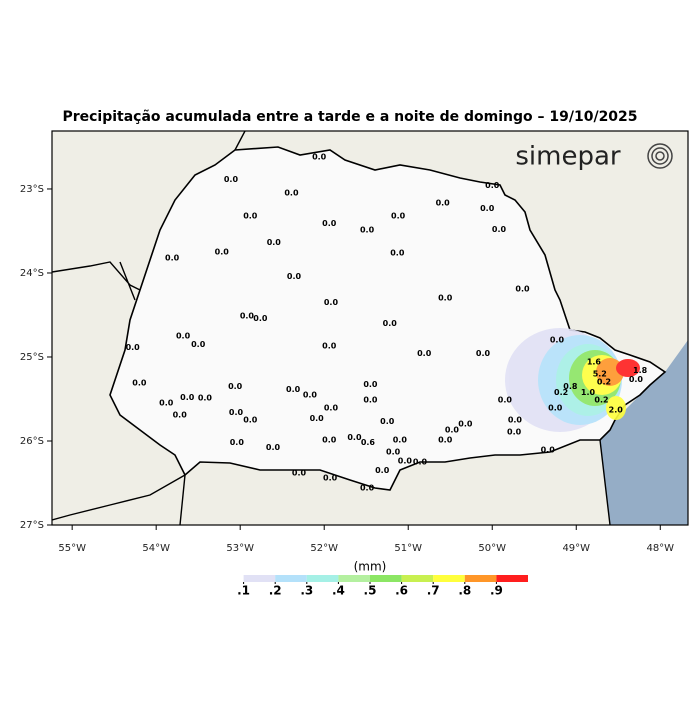 The width and height of the screenshot is (700, 704). What do you see at coordinates (570, 386) in the screenshot?
I see `station-value: 0.8` at bounding box center [570, 386].